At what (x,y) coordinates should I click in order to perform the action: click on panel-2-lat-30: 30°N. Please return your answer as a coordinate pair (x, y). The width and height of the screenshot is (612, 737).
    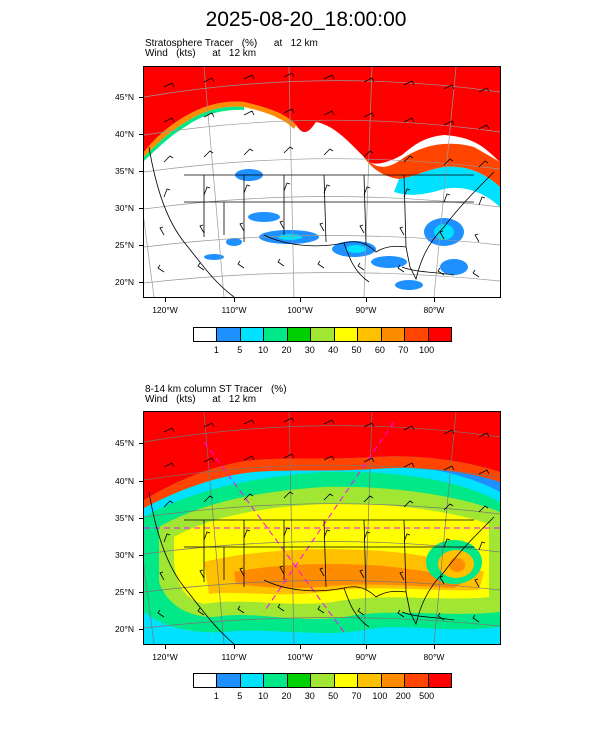
    Looking at the image, I should click on (124, 555).